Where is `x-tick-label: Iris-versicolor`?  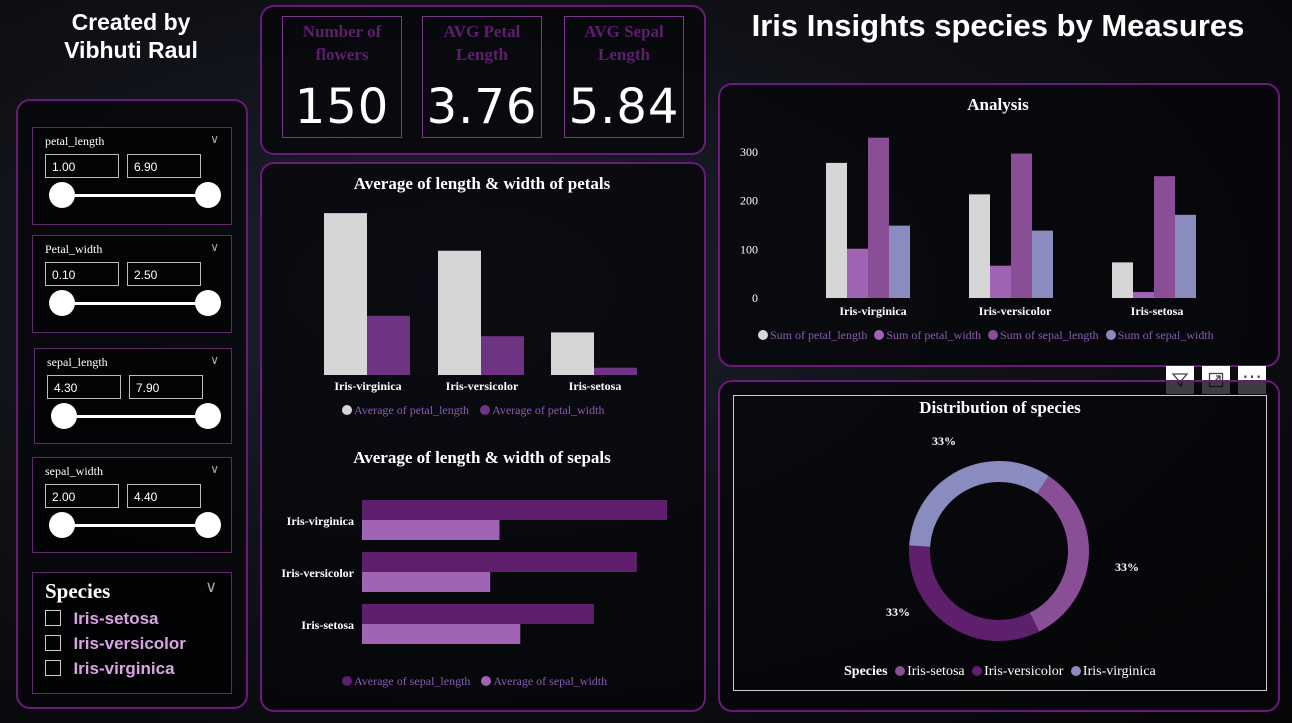
x-tick-label: Iris-versicolor is located at coordinates (482, 386).